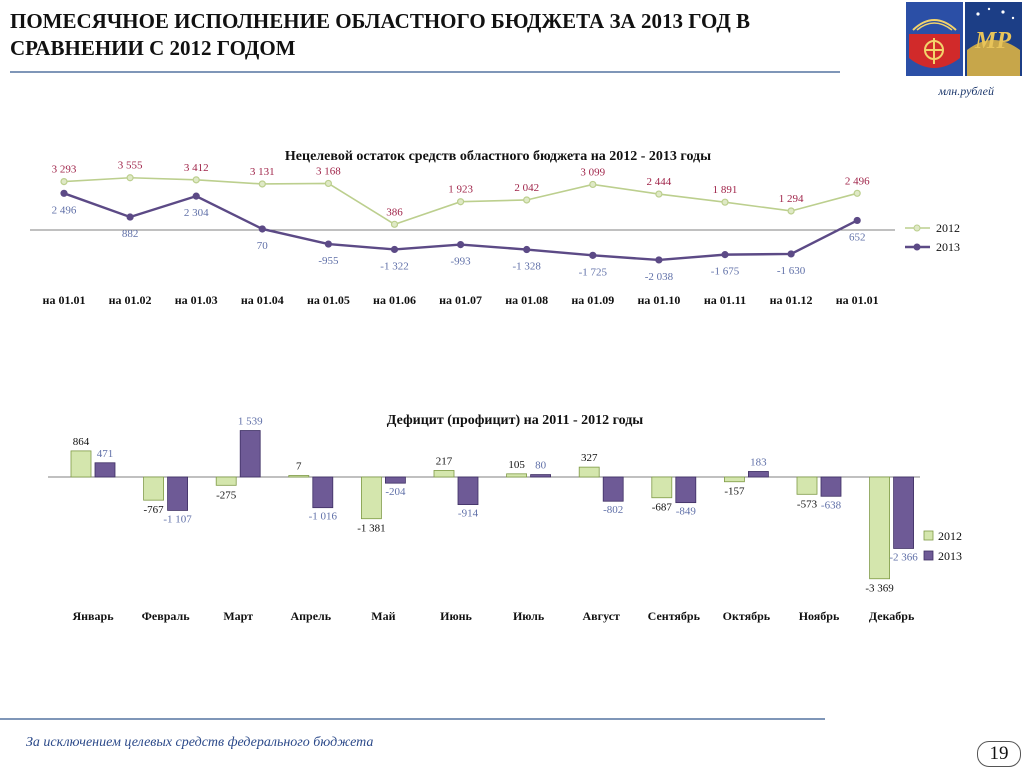 Image resolution: width=1024 pixels, height=768 pixels. Describe the element at coordinates (601, 616) in the screenshot. I see `bar-chart-category-label: Август` at that location.